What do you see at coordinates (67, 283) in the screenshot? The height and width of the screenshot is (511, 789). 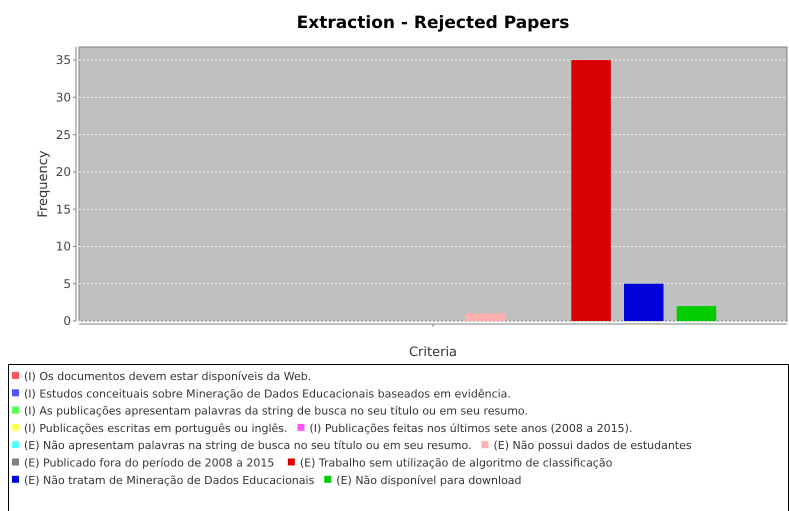 I see `y-tick-label: 5` at bounding box center [67, 283].